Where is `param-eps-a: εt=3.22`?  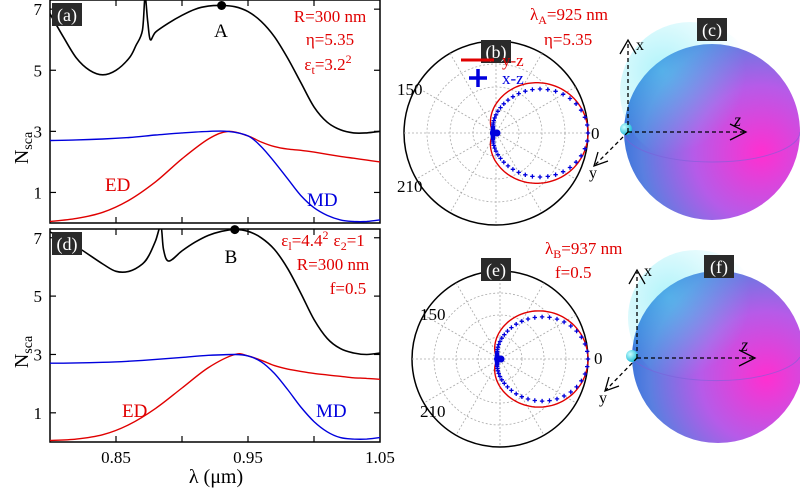 param-eps-a: εt=3.22 is located at coordinates (327, 64).